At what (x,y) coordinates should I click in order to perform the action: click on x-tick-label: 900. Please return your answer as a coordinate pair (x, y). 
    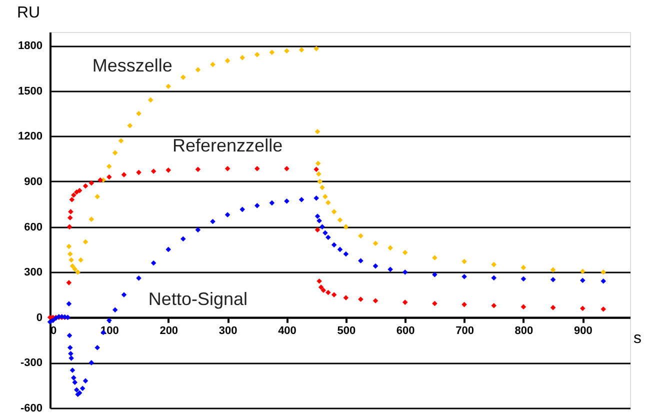
    Looking at the image, I should click on (583, 330).